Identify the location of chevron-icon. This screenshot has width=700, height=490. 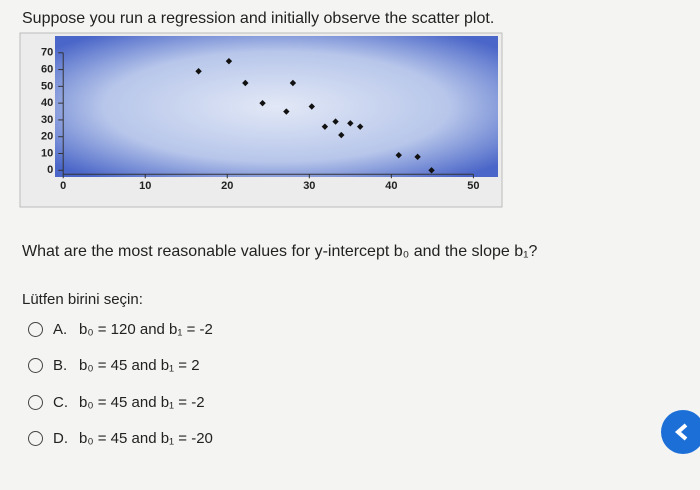
(681, 432).